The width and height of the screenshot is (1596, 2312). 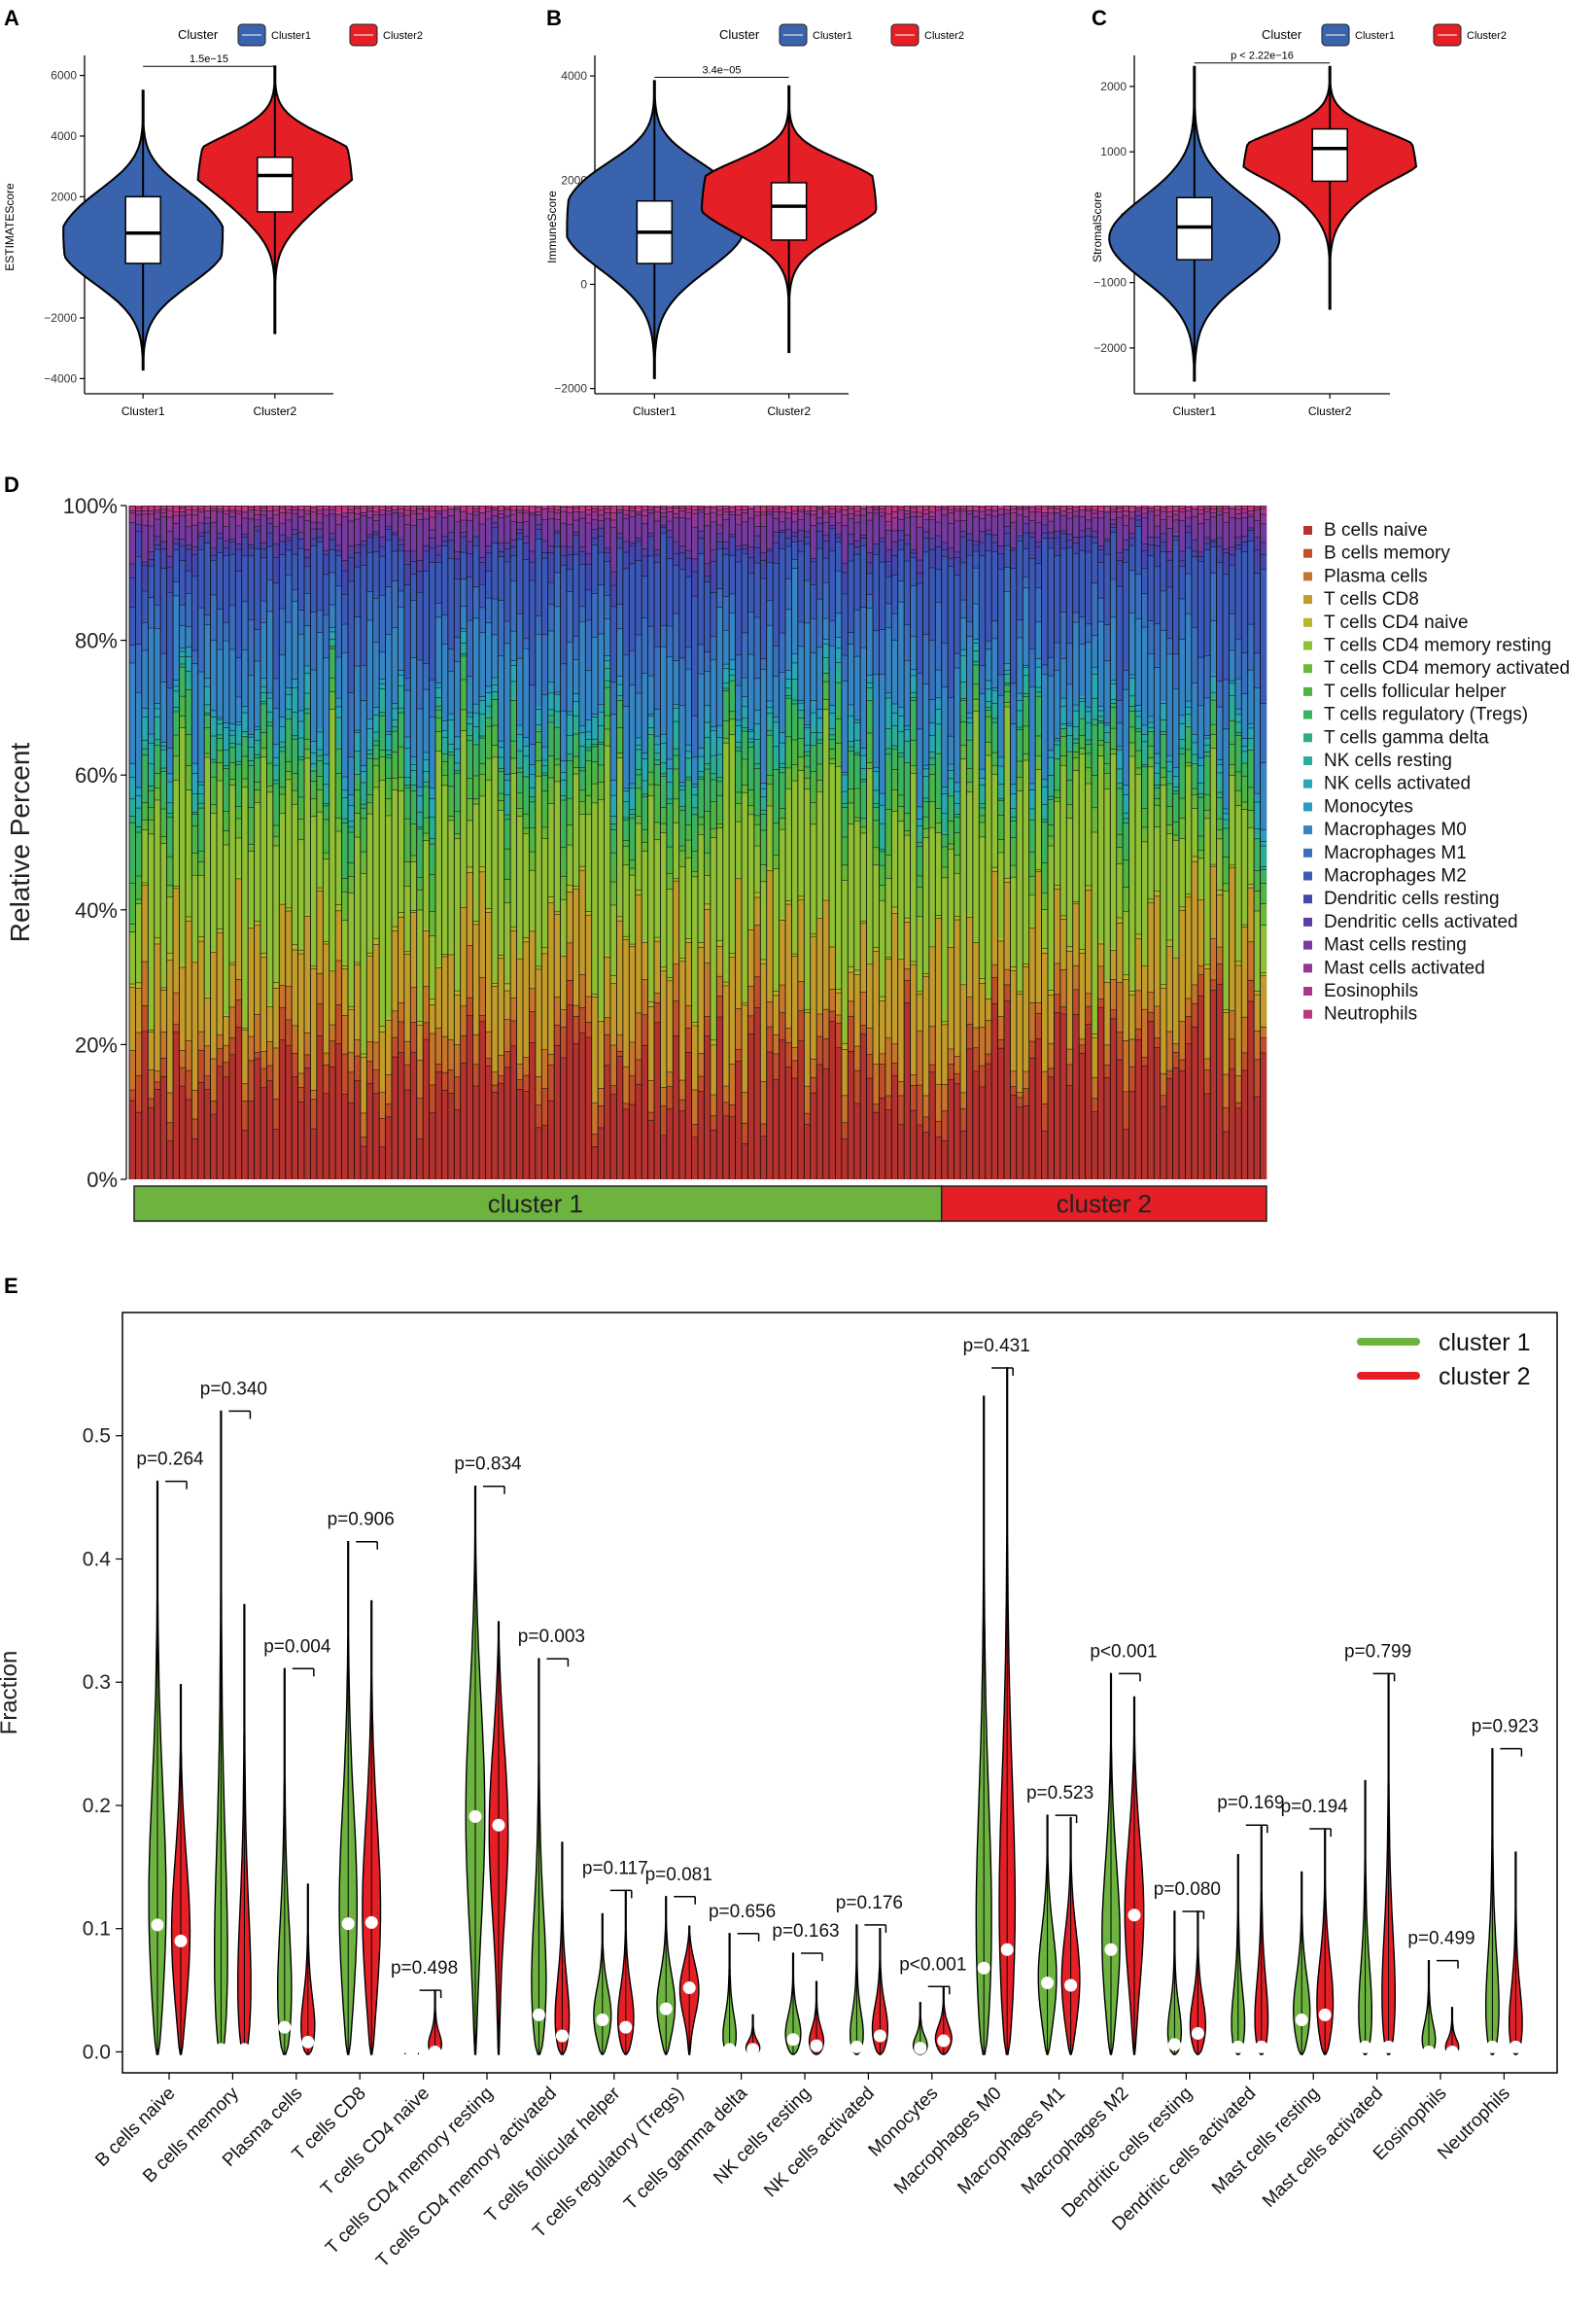 What do you see at coordinates (64, 76) in the screenshot?
I see `y-tick-label: 6000` at bounding box center [64, 76].